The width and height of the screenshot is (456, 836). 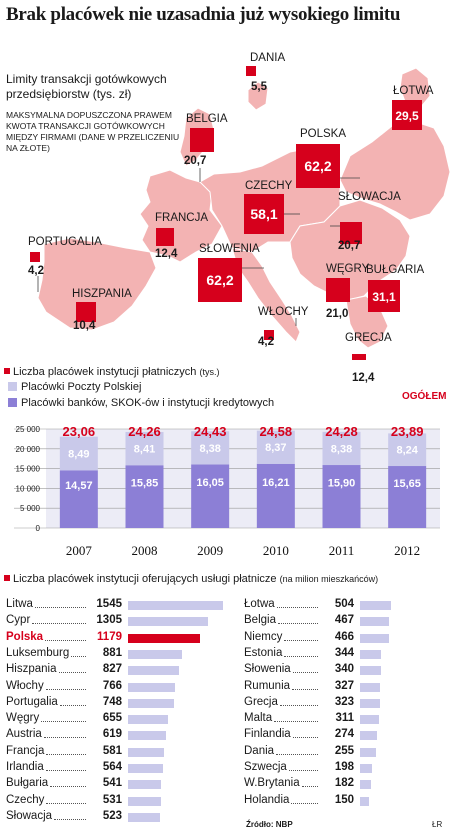 I want to click on rank-row-szwecja: Szwecja 198, so click(x=349, y=769).